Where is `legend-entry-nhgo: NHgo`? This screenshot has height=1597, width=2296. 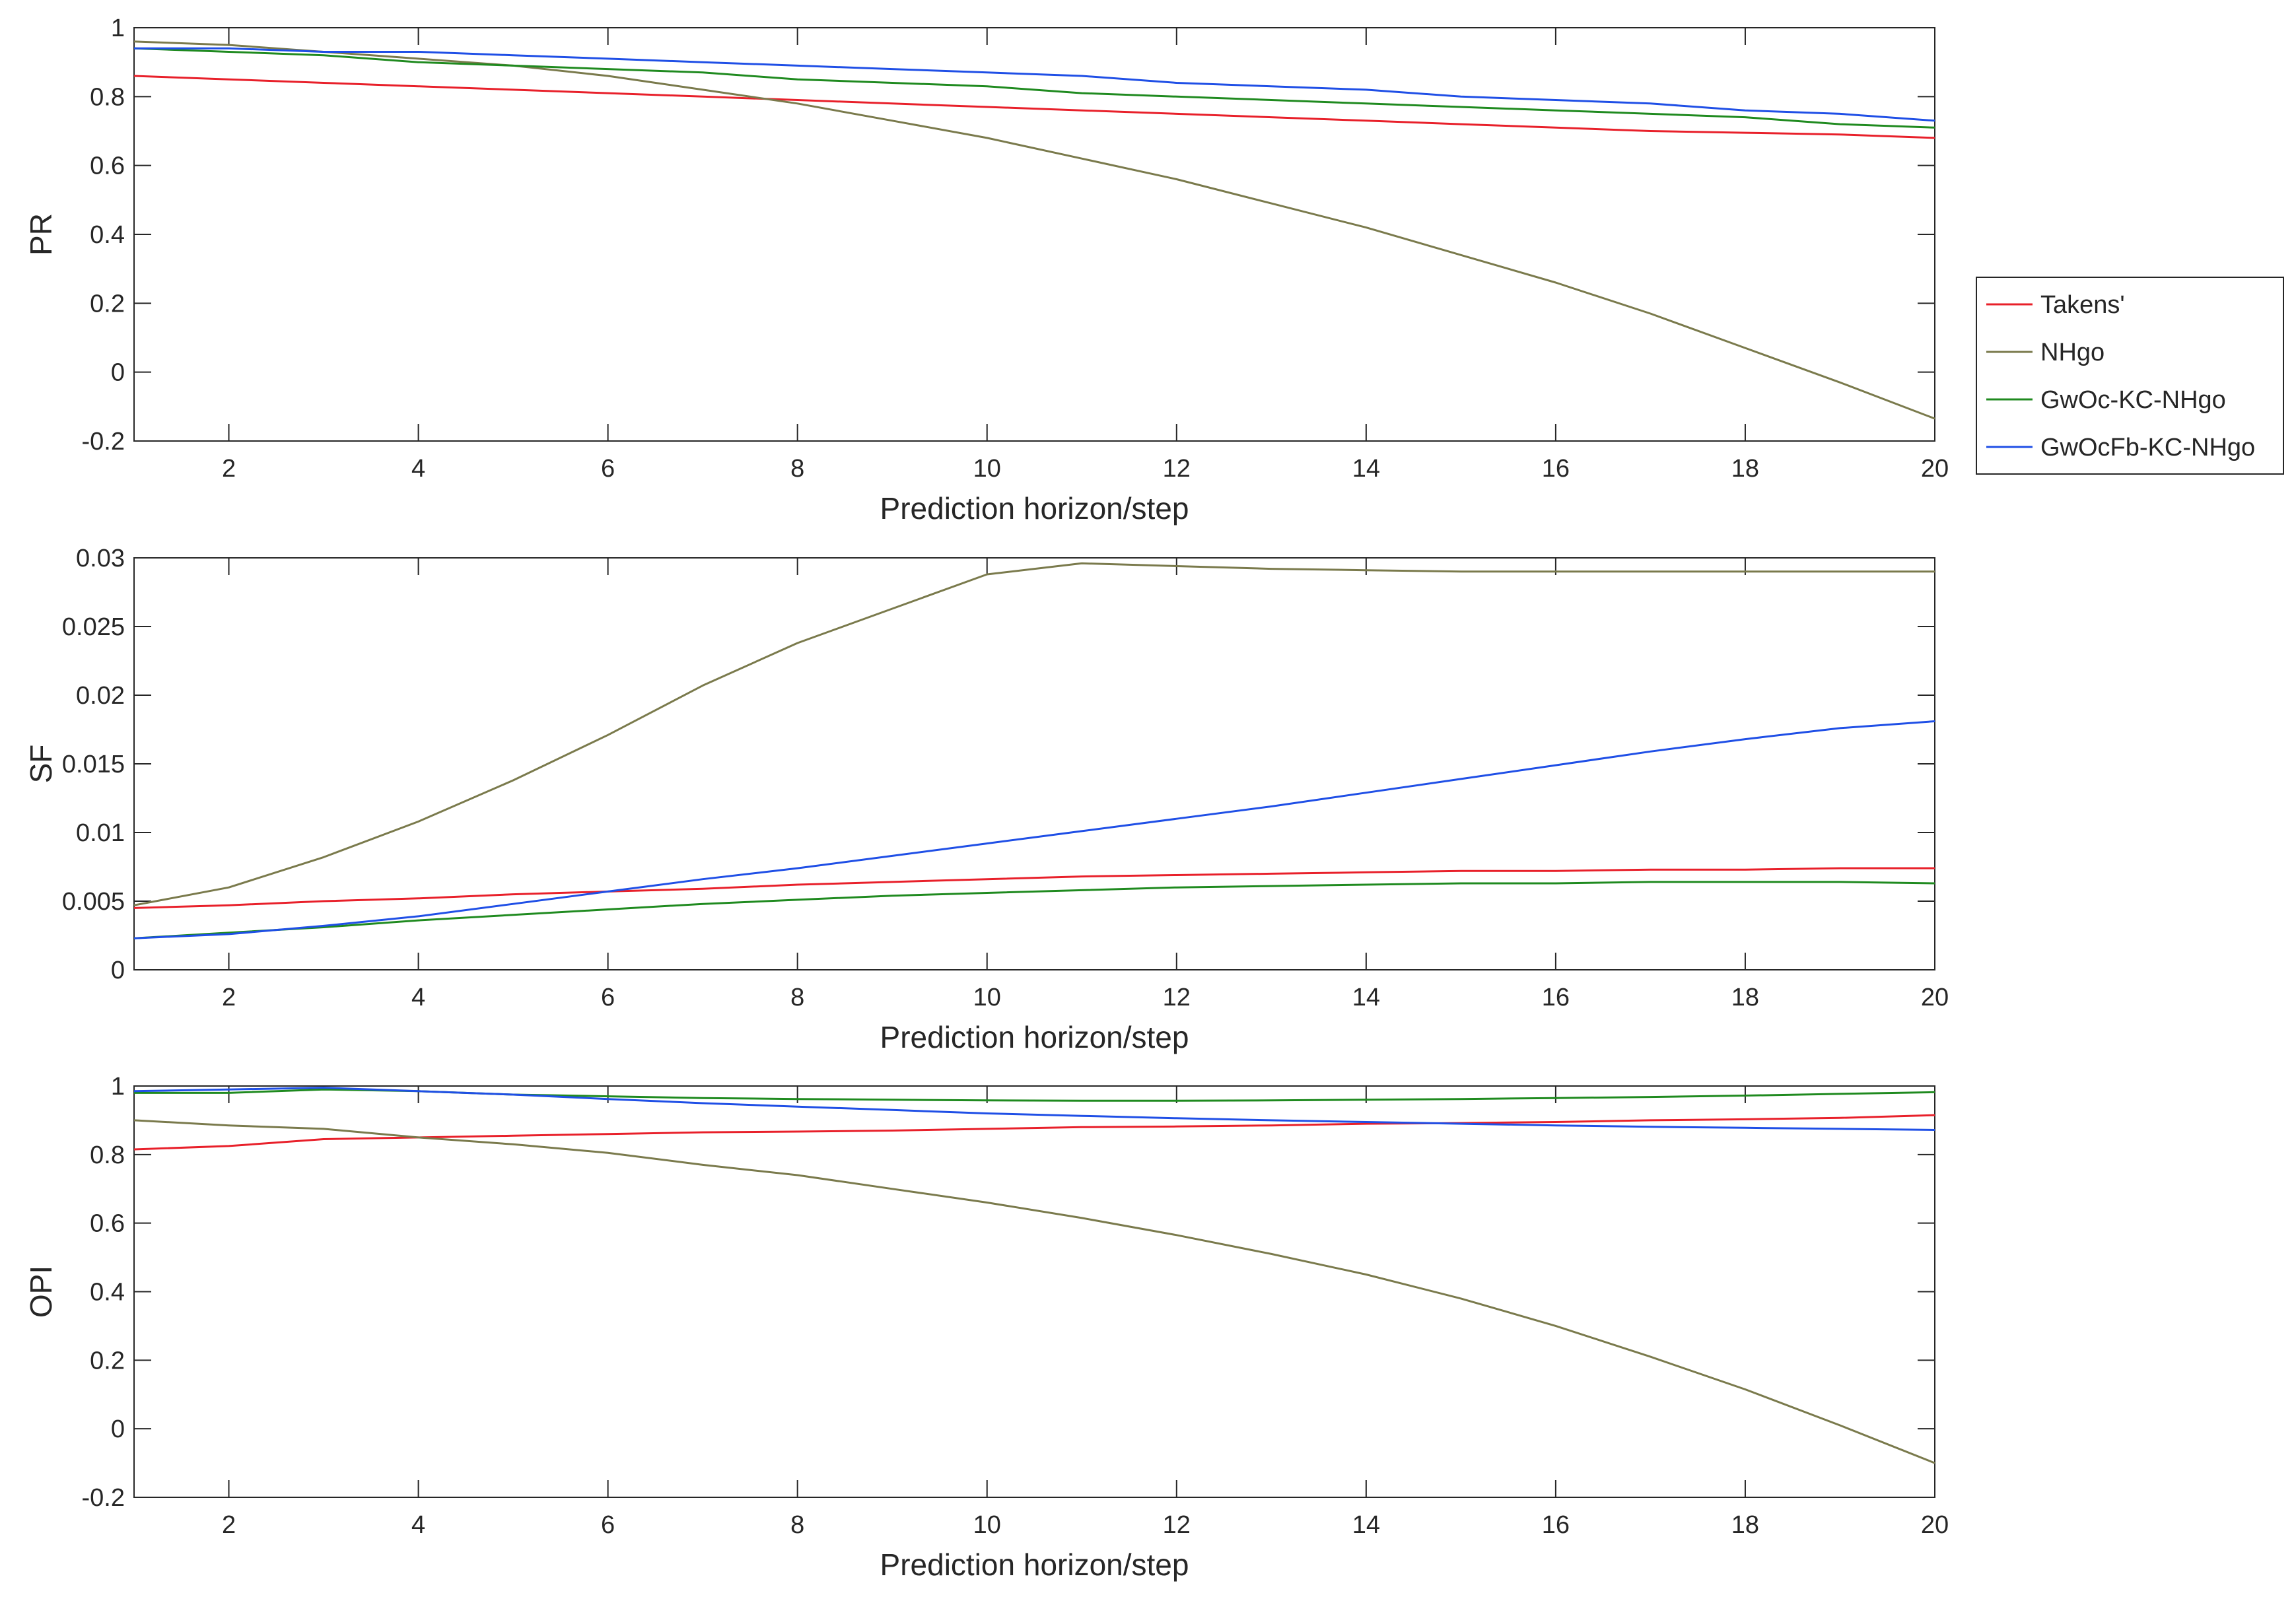
legend-entry-nhgo: NHgo is located at coordinates (2045, 352).